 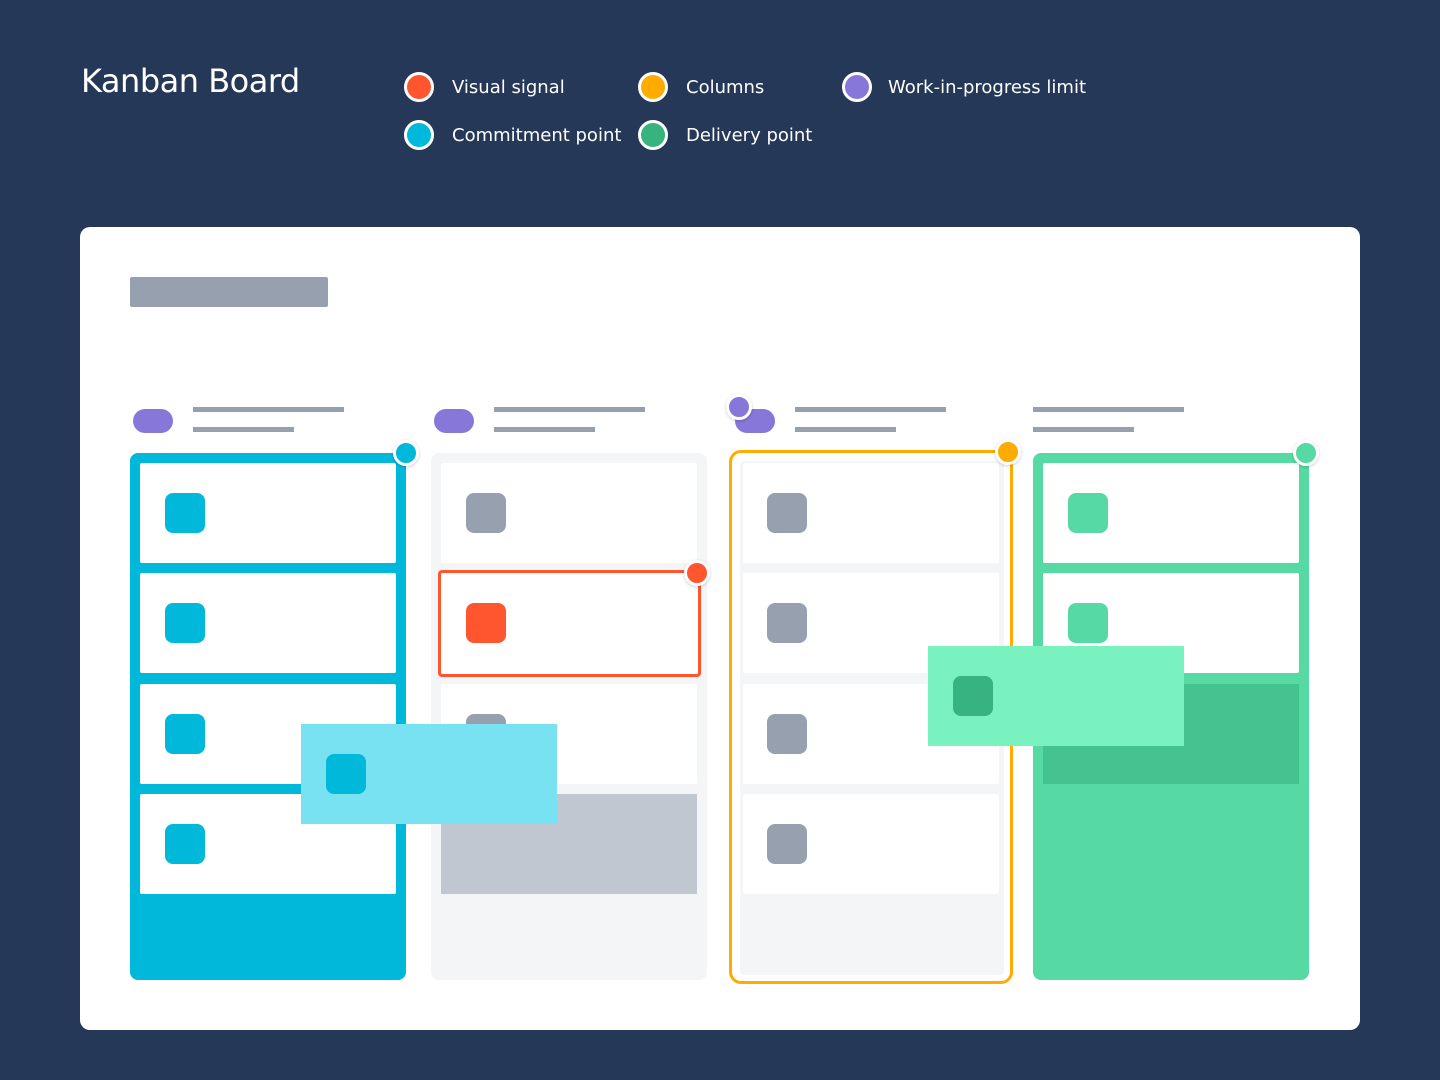 What do you see at coordinates (406, 453) in the screenshot?
I see `commitment-point-dot` at bounding box center [406, 453].